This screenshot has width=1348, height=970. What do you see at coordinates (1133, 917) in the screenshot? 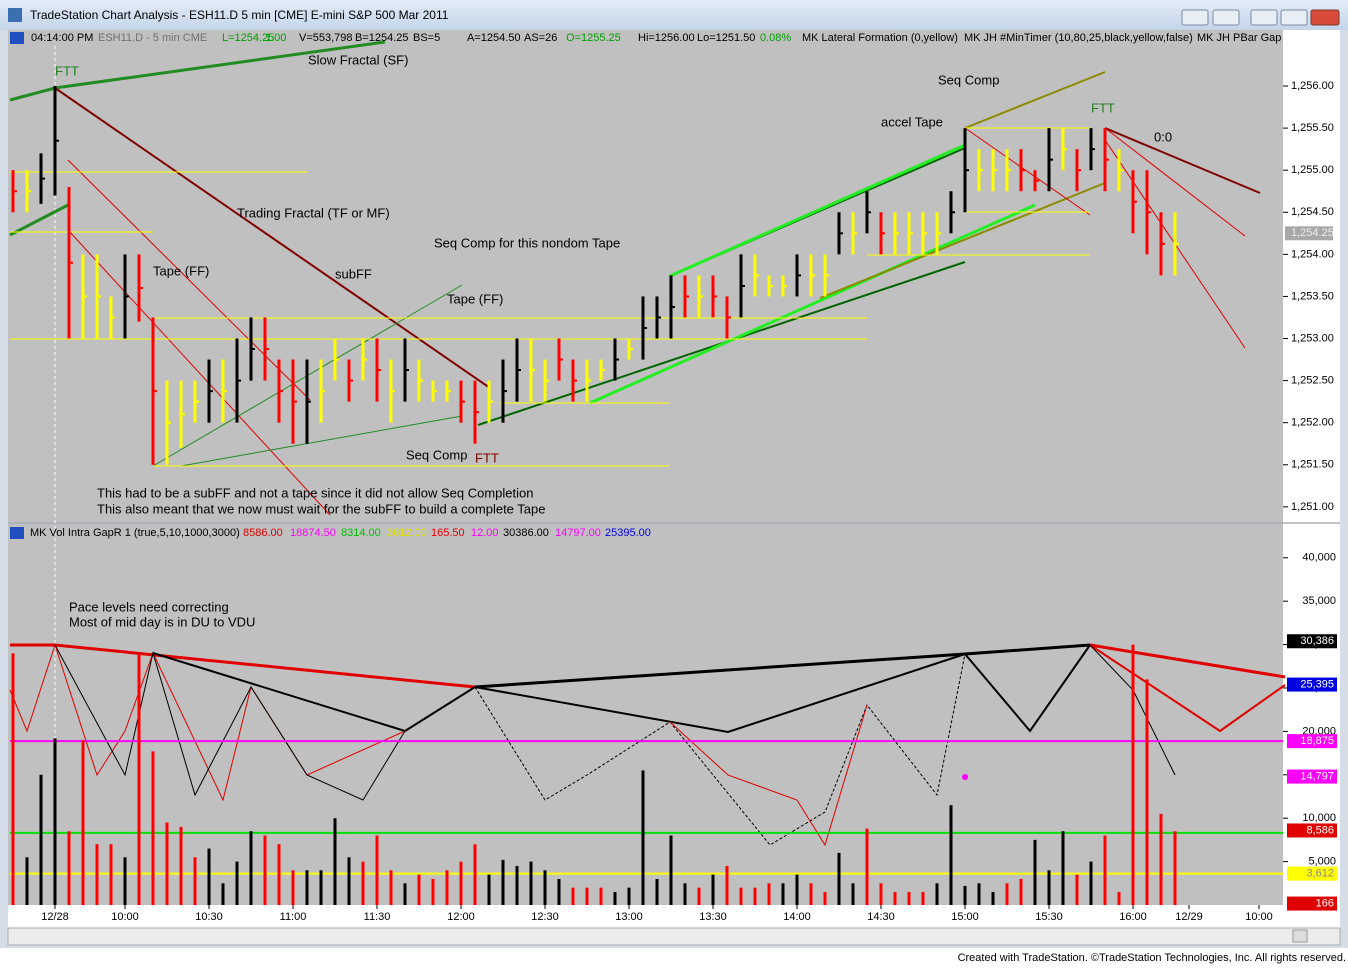
I see `x-tick-label: 16:00` at bounding box center [1133, 917].